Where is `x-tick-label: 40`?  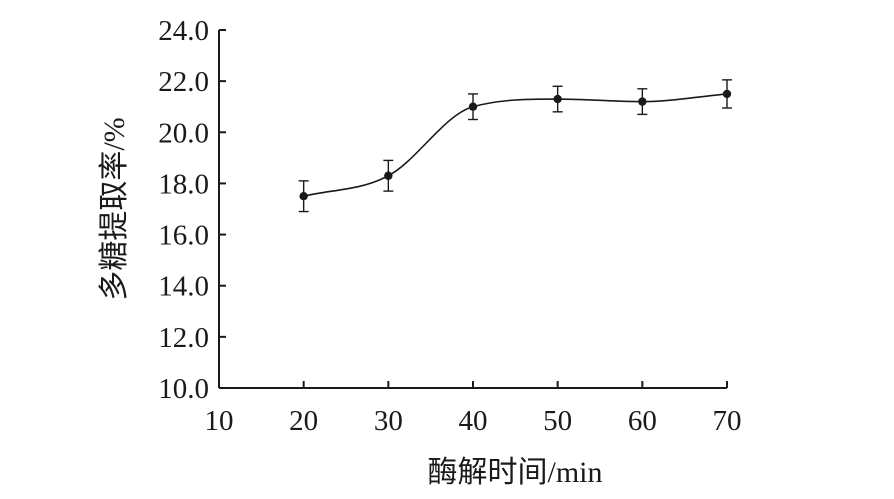 x-tick-label: 40 is located at coordinates (473, 421).